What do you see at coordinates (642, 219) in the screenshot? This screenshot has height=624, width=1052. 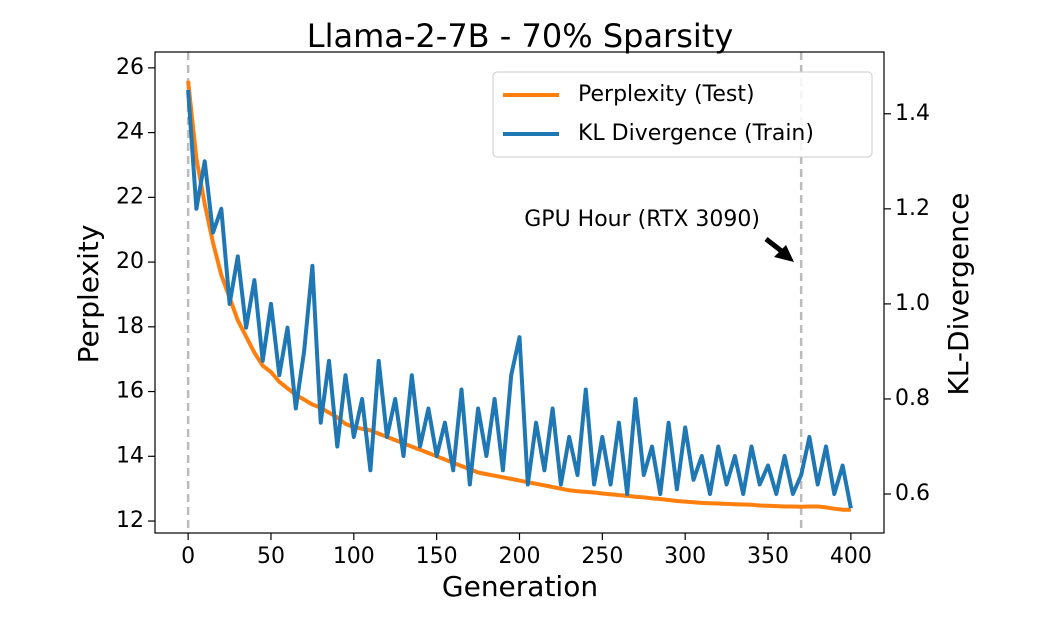 I see `annotation: GPU Hour (RTX 3090)` at bounding box center [642, 219].